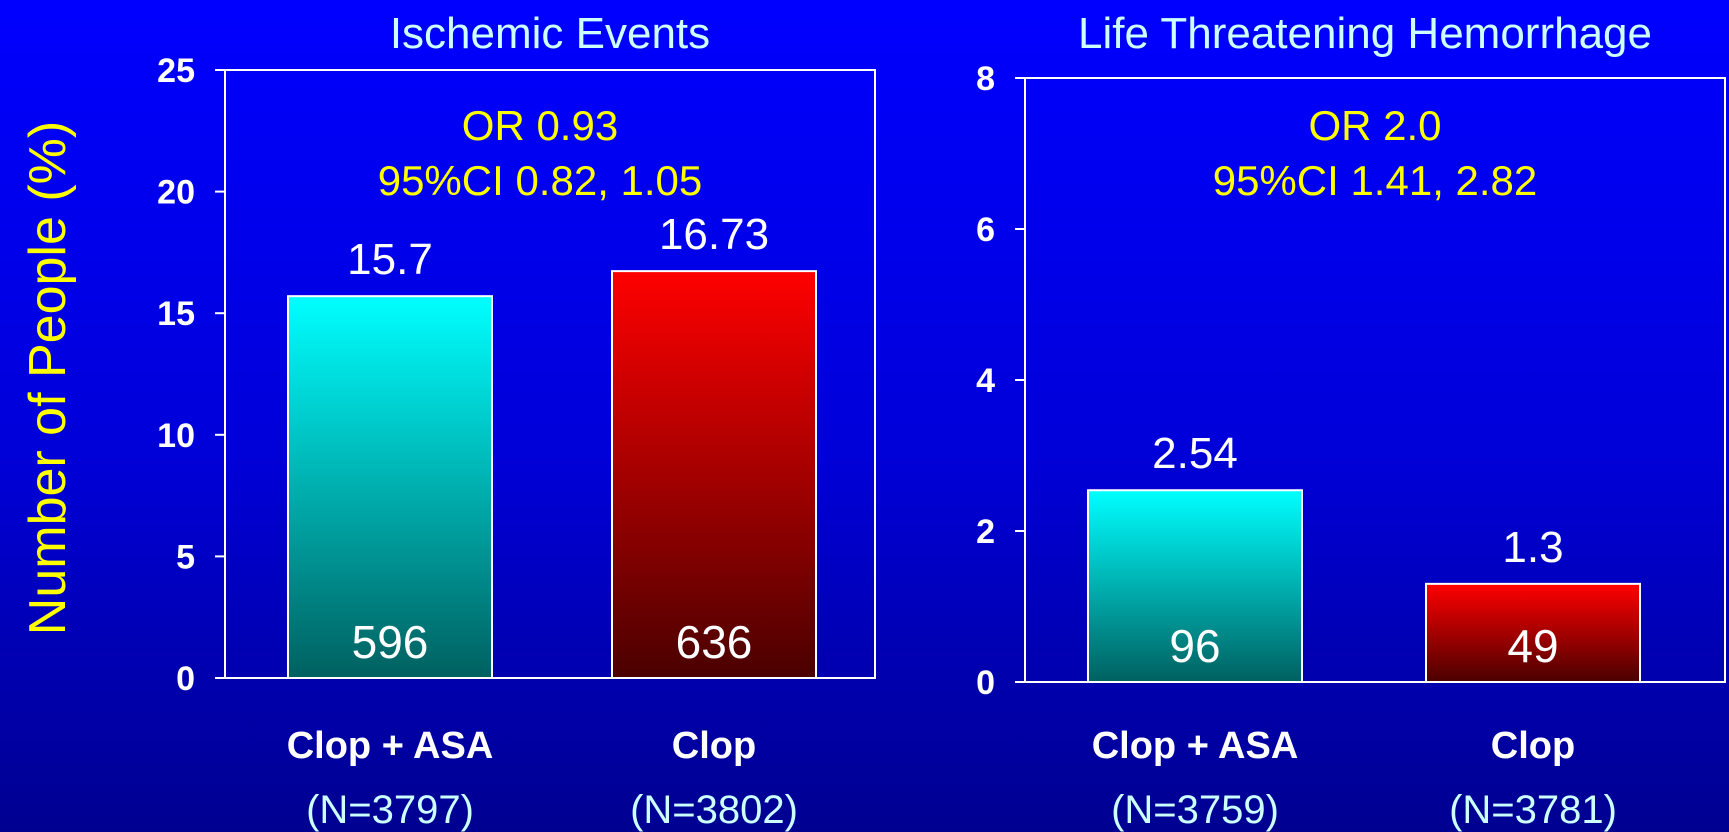 This screenshot has width=1729, height=832. Describe the element at coordinates (985, 381) in the screenshot. I see `y-tick-label: 4` at that location.